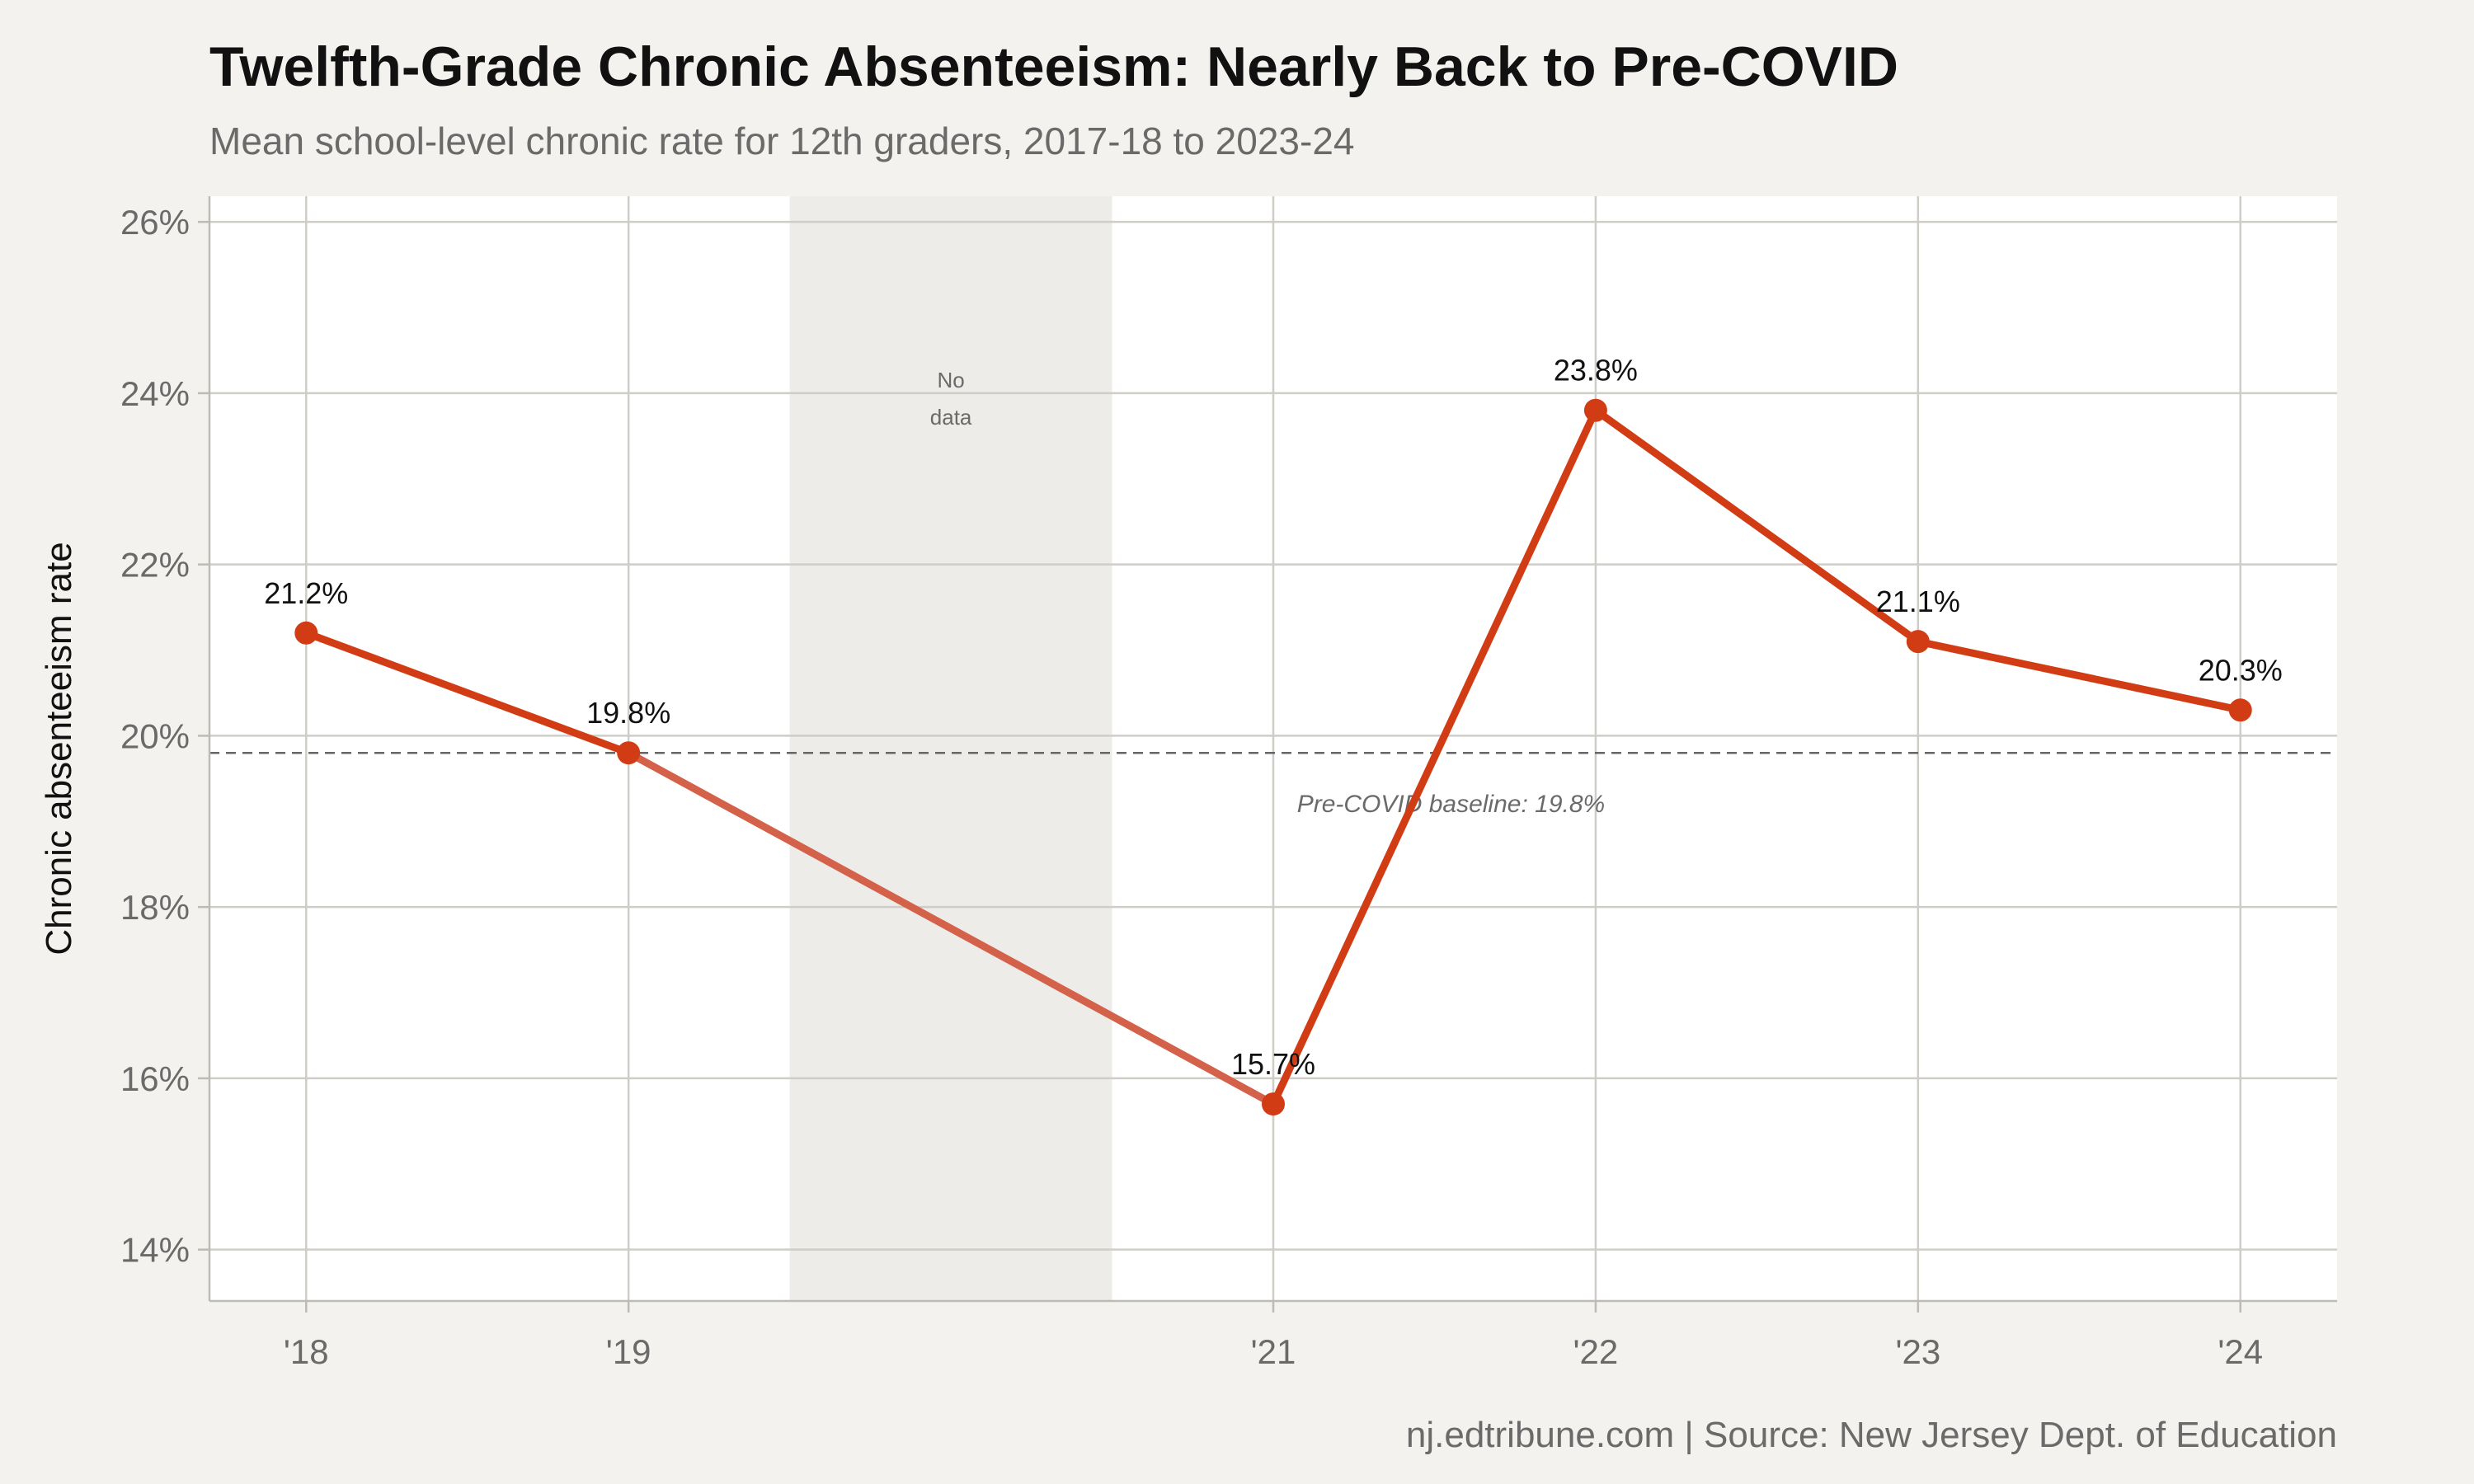 This screenshot has height=1484, width=2474. Describe the element at coordinates (155, 222) in the screenshot. I see `y-tick-label: 26%` at that location.